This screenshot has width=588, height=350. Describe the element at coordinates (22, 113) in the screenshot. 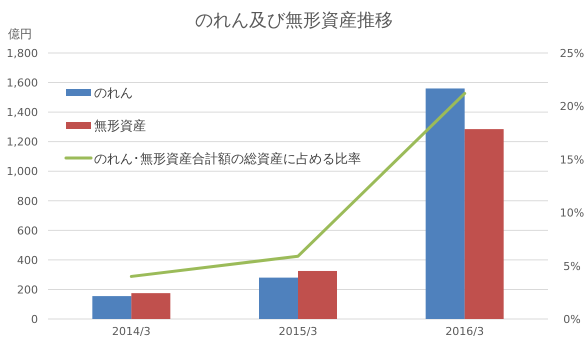

I see `y-tick-label: 1,400` at that location.